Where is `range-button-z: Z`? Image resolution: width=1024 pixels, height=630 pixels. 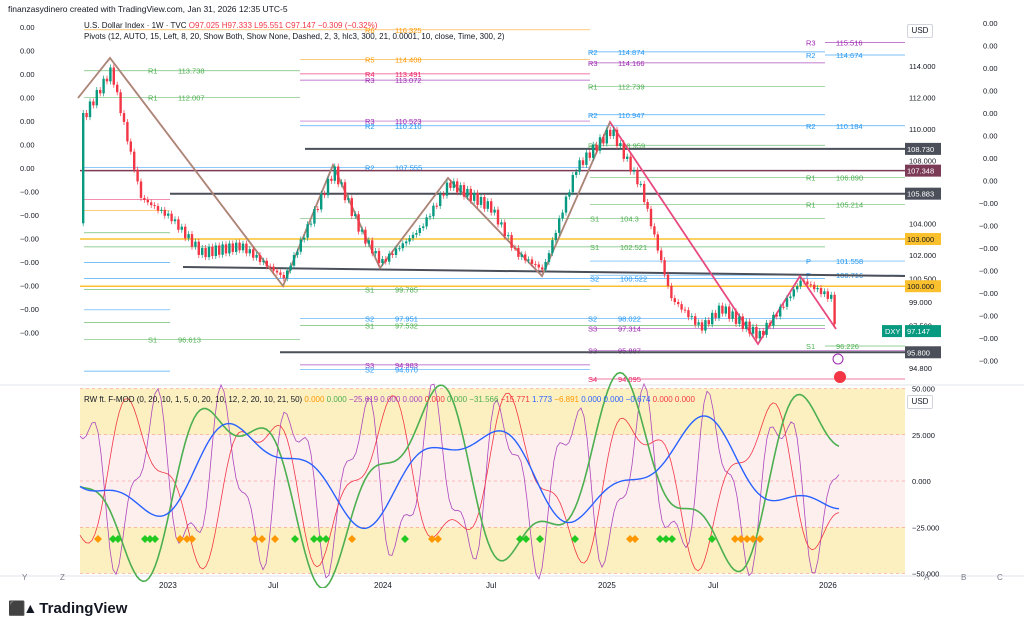 range-button-z: Z is located at coordinates (62, 577).